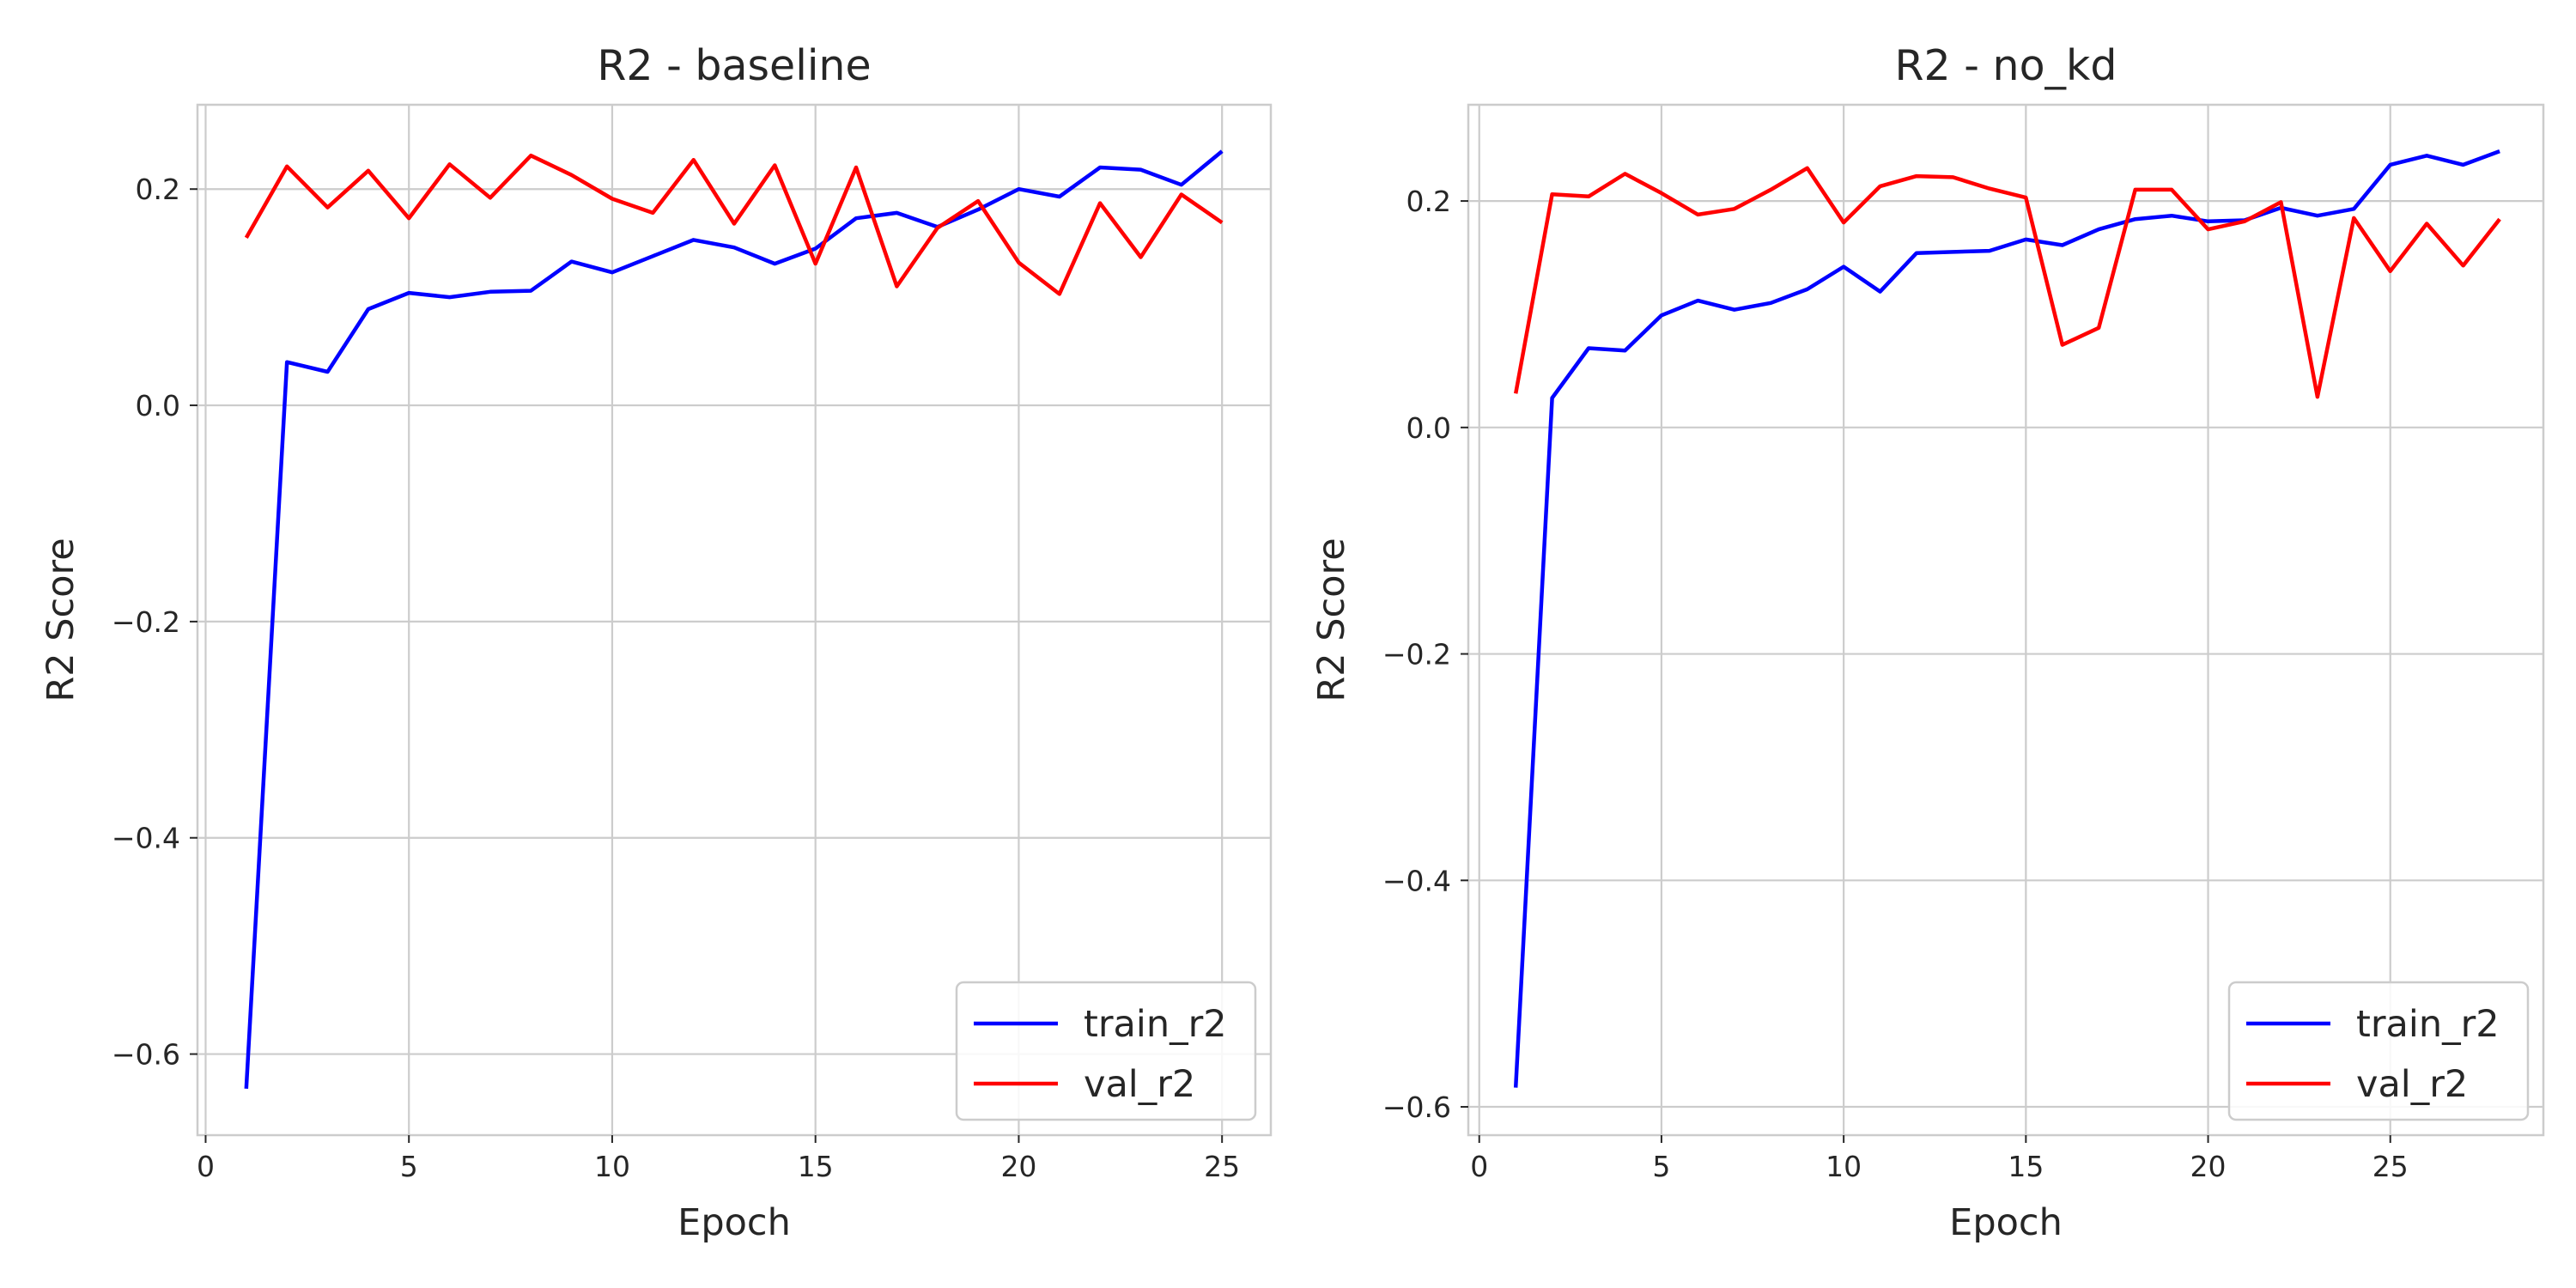 Image resolution: width=2576 pixels, height=1288 pixels. What do you see at coordinates (734, 66) in the screenshot?
I see `chart-title-baseline: R2 - baseline` at bounding box center [734, 66].